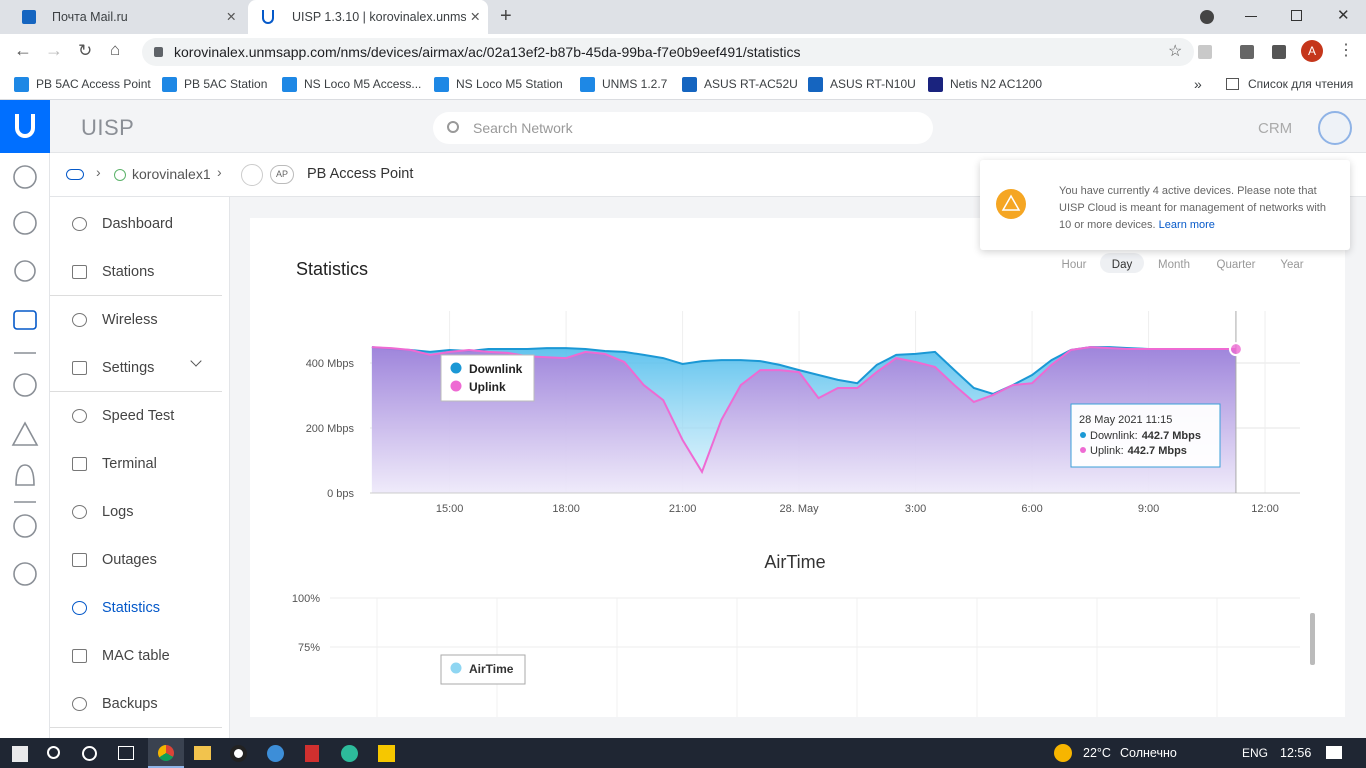 The width and height of the screenshot is (1366, 768). I want to click on legend-label: Uplink, so click(487, 387).